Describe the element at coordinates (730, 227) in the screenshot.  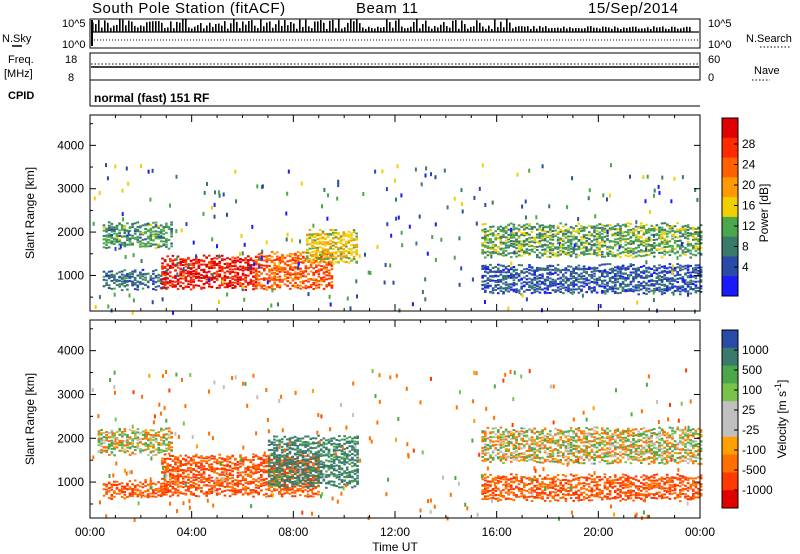
I see `power-cbar-swatch` at that location.